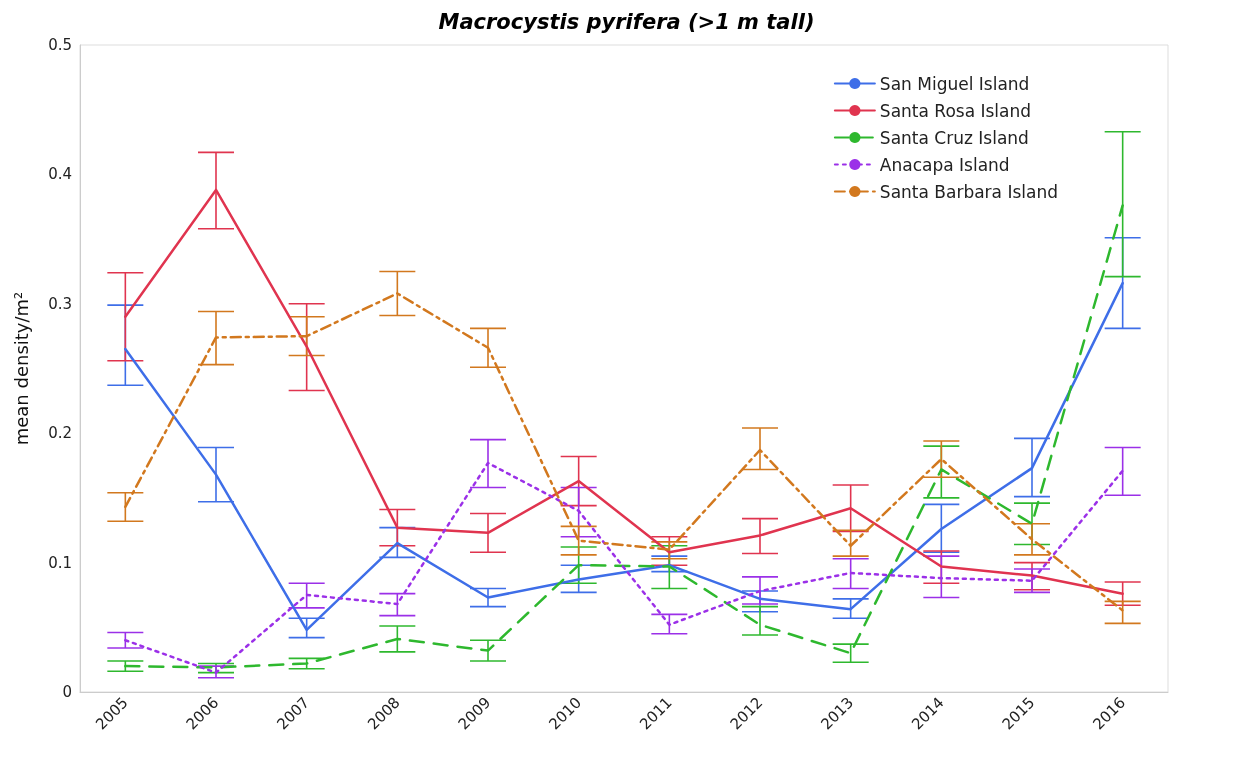 This screenshot has width=1253, height=757. Describe the element at coordinates (969, 191) in the screenshot. I see `legend-label: Santa Barbara Island` at that location.